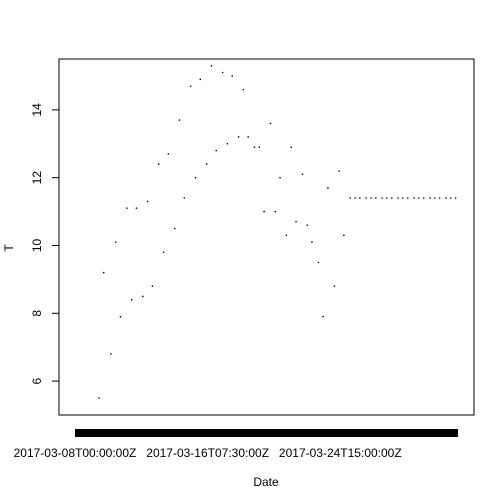  I want to click on y-tick-label: 14, so click(37, 110).